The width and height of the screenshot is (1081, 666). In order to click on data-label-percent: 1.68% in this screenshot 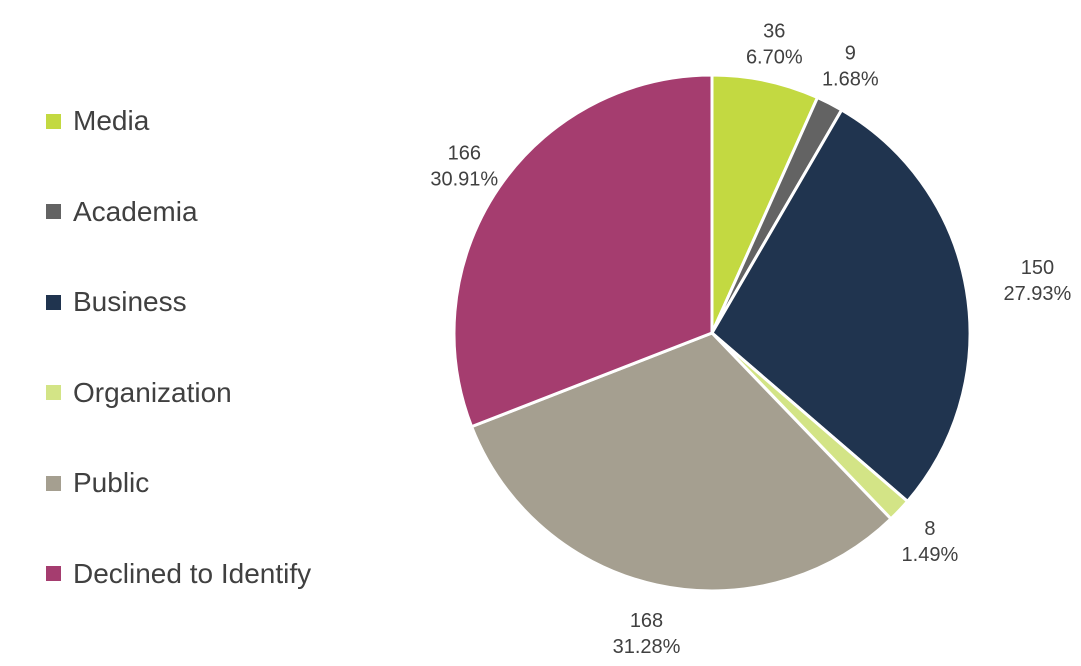, I will do `click(850, 79)`.